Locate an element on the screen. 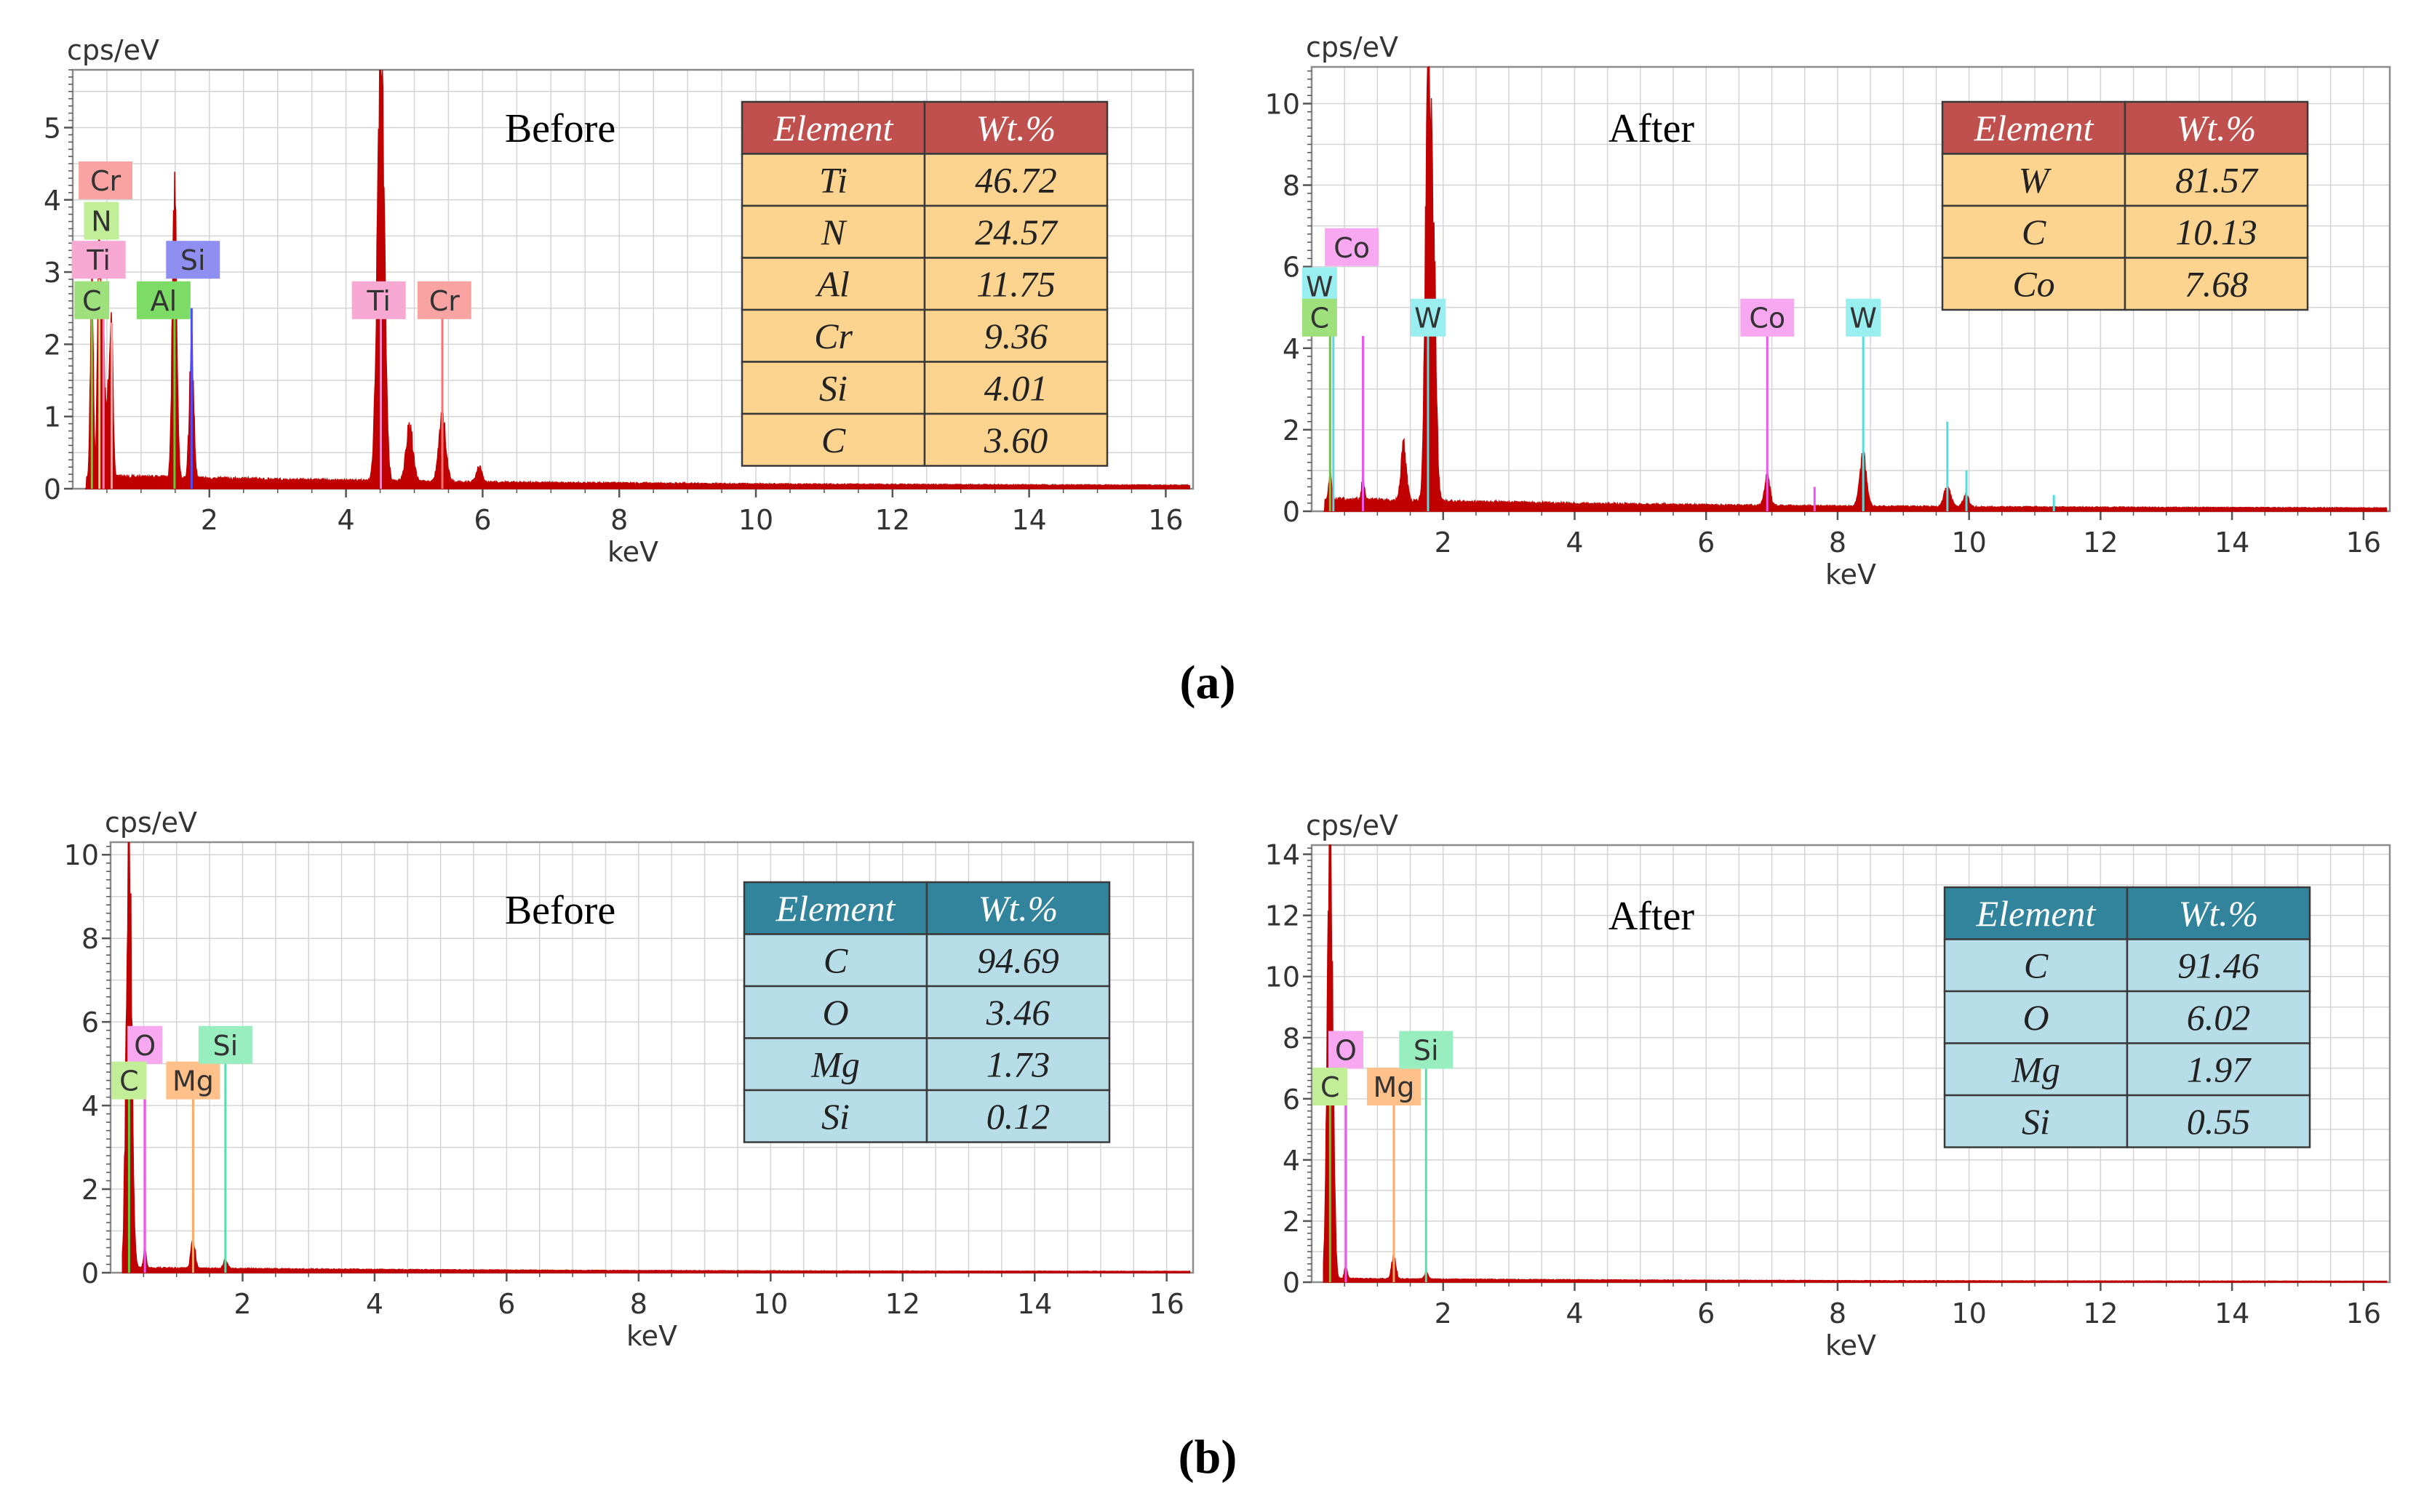  y-tick-label: 5 is located at coordinates (52, 128).